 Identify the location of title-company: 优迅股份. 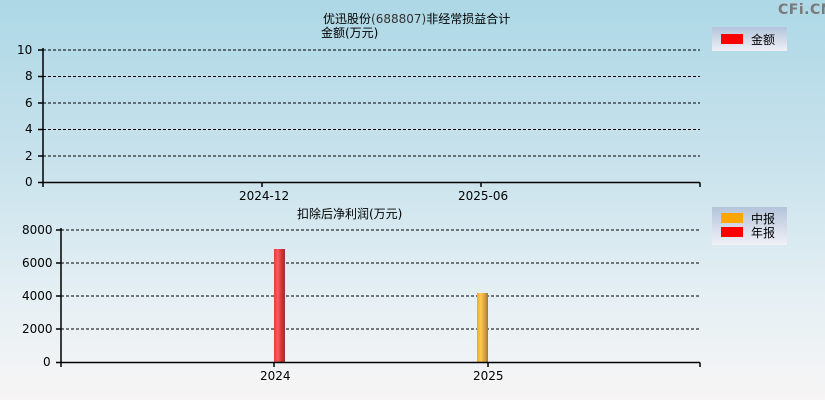
(347, 19).